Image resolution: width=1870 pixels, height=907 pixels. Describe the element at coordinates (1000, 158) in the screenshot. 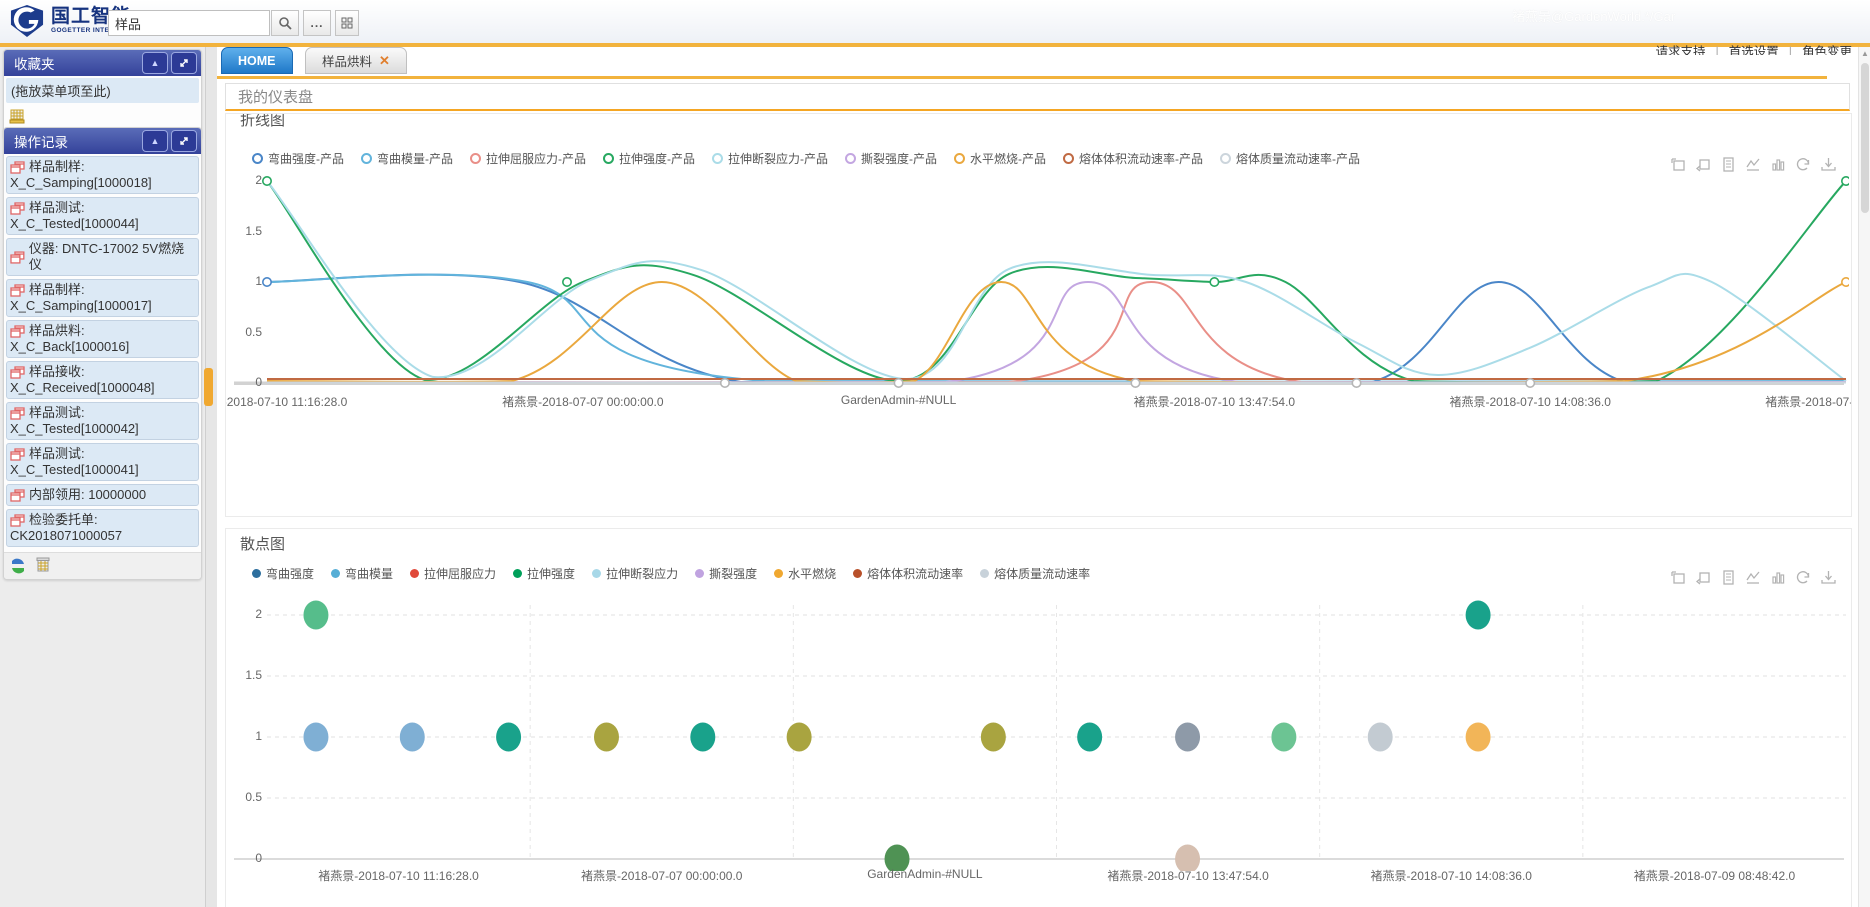

I see `legend-item: 水平燃烧-产品` at that location.